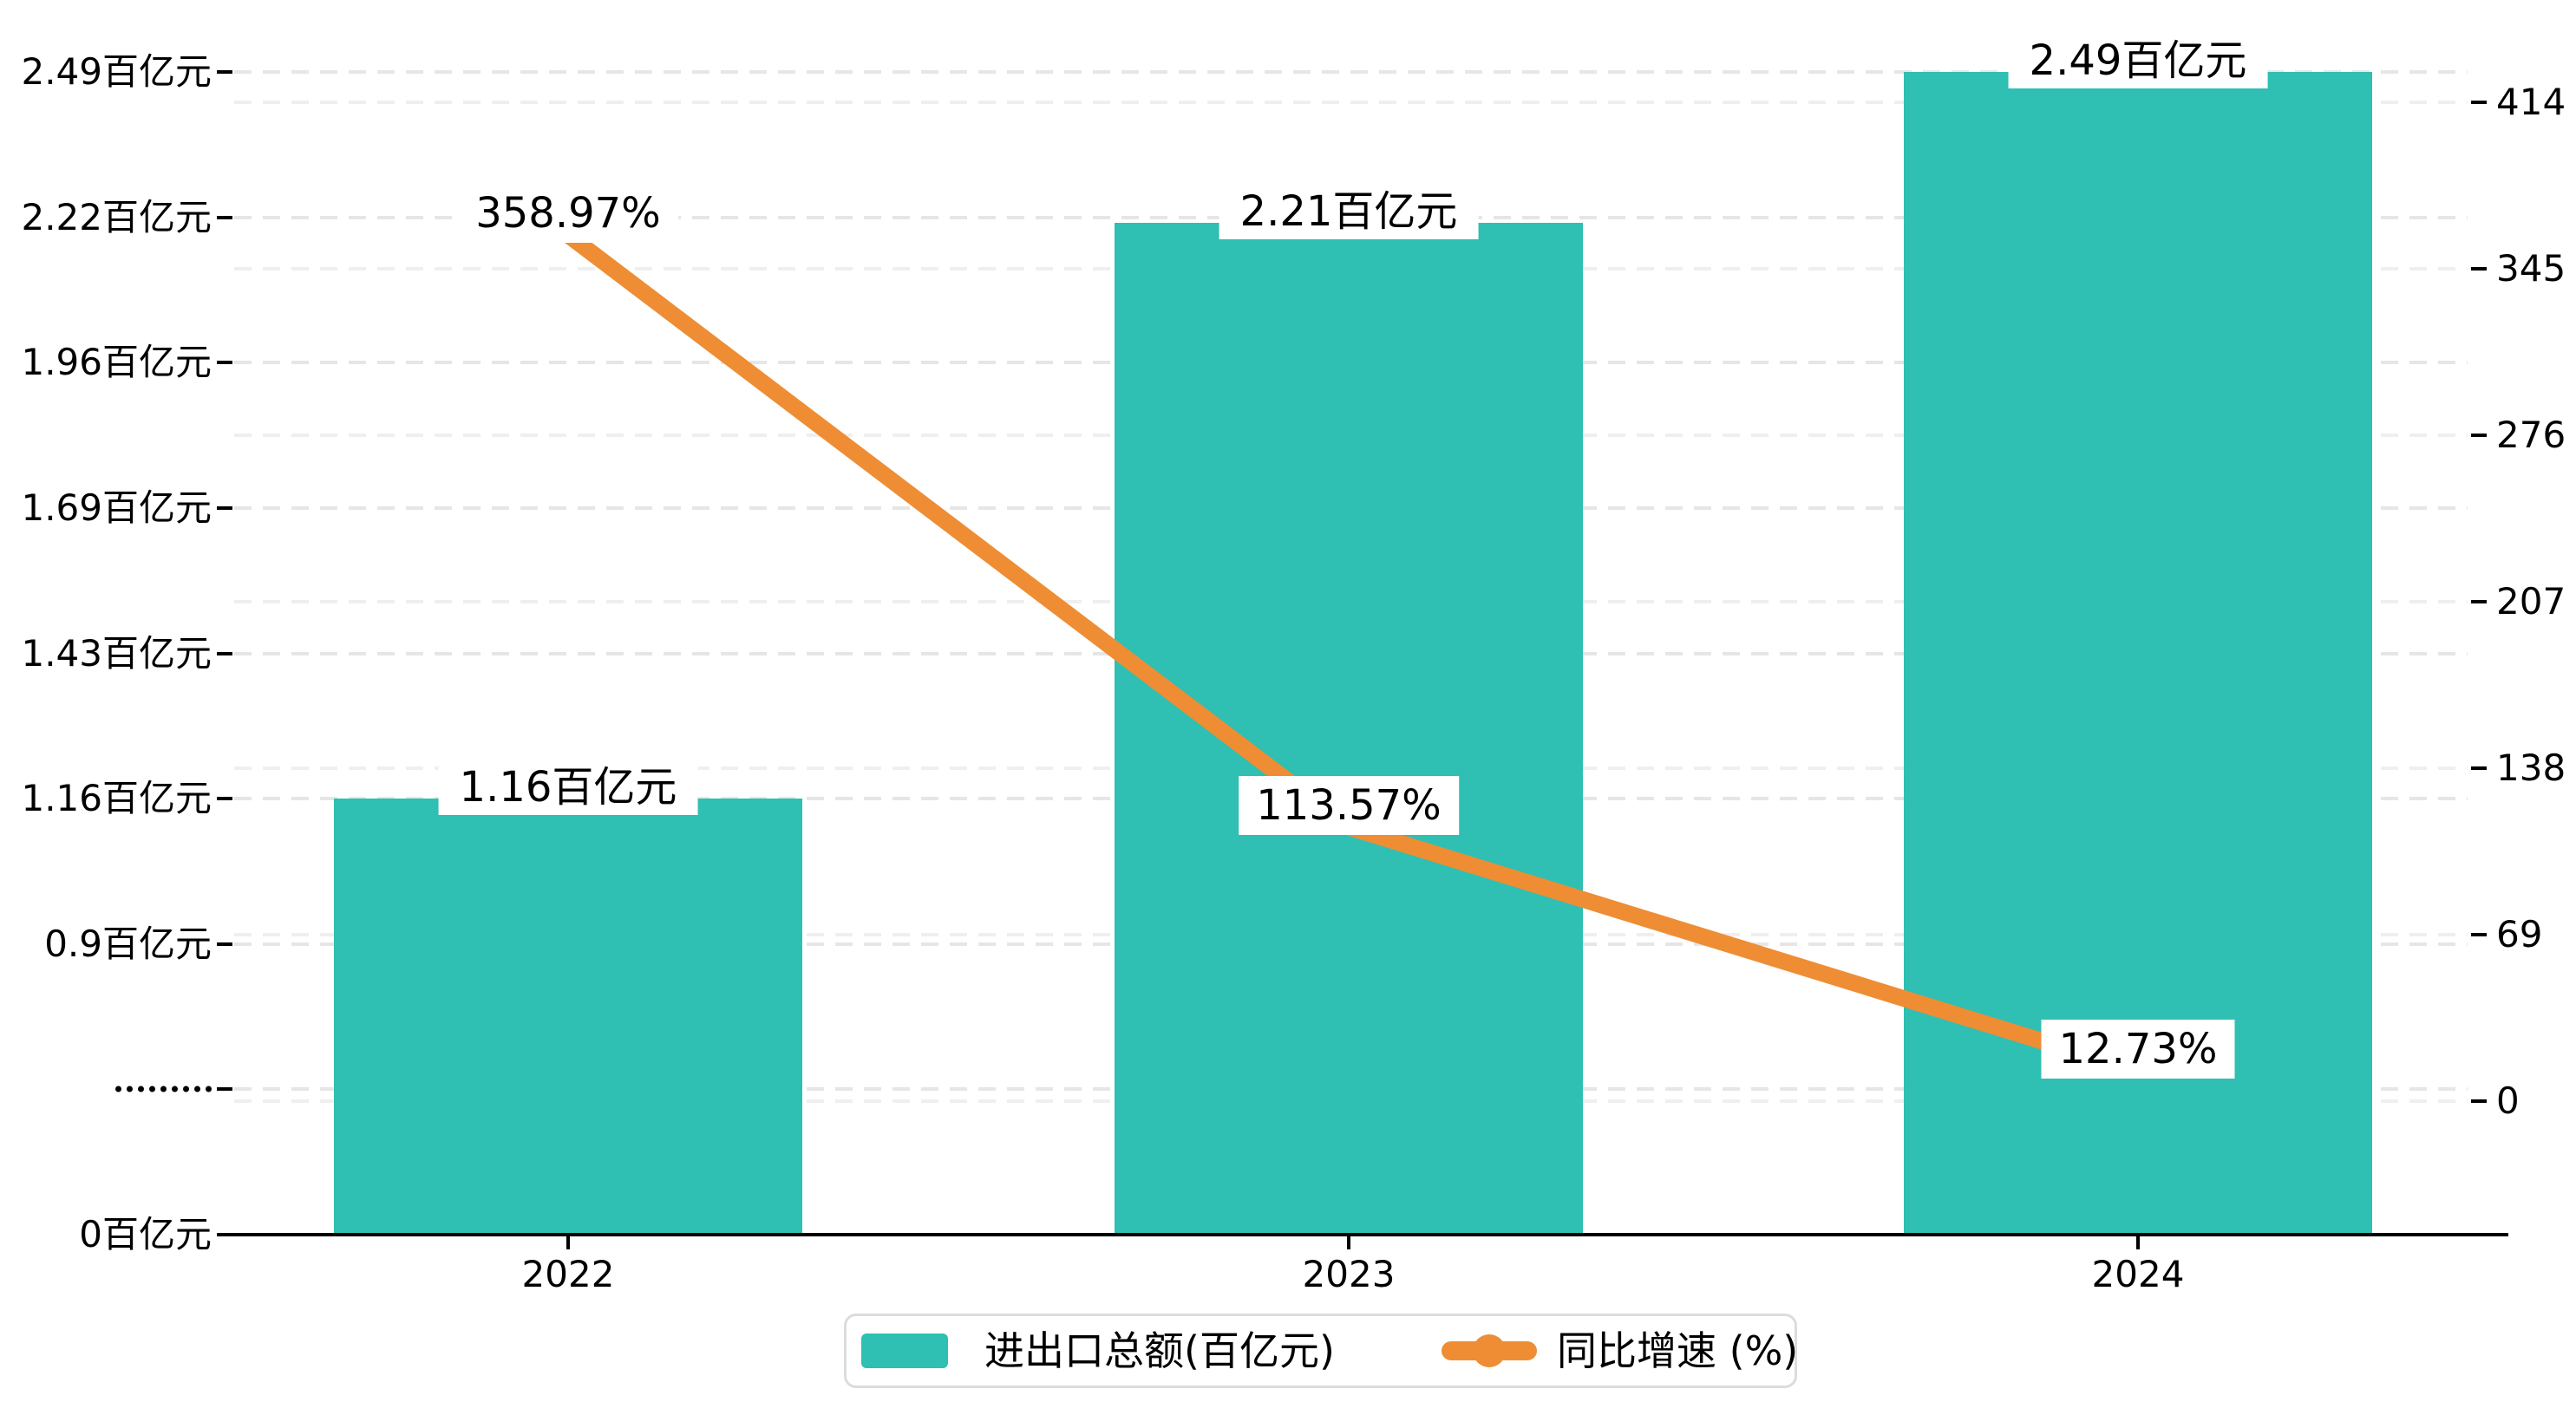 Image resolution: width=2576 pixels, height=1415 pixels. Describe the element at coordinates (2138, 60) in the screenshot. I see `bar-value-label: 2.49百亿元` at that location.